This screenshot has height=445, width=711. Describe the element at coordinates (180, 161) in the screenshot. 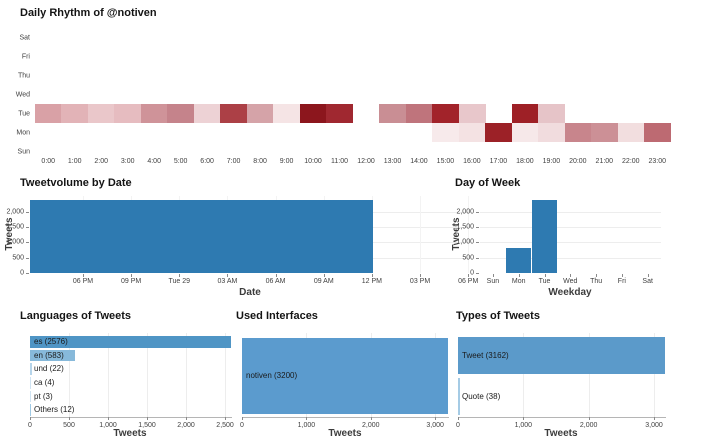

I see `heatmap-hour-label: 5:00` at that location.